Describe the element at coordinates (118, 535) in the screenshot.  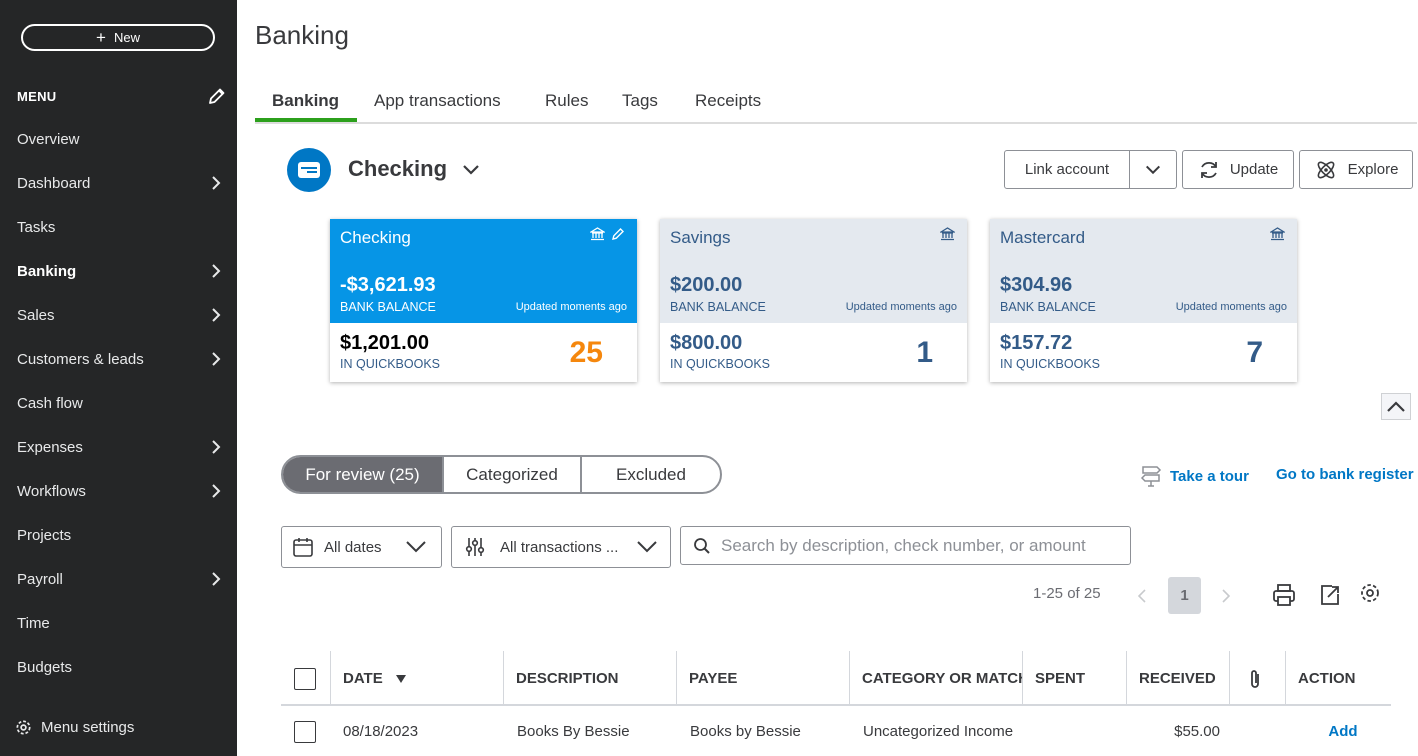
I see `sidebar-item-projects: Projects` at that location.